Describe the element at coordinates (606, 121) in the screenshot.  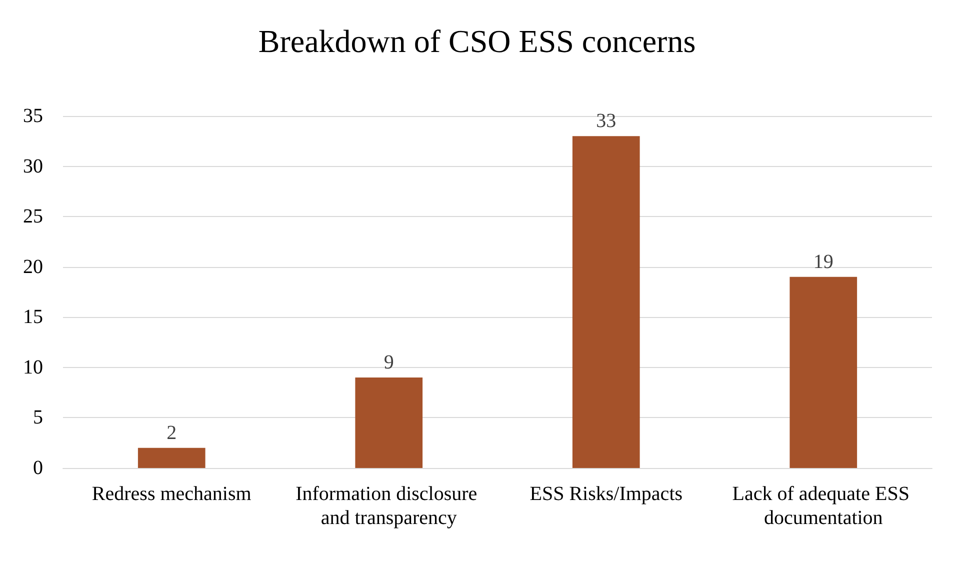
I see `data-label: 33` at that location.